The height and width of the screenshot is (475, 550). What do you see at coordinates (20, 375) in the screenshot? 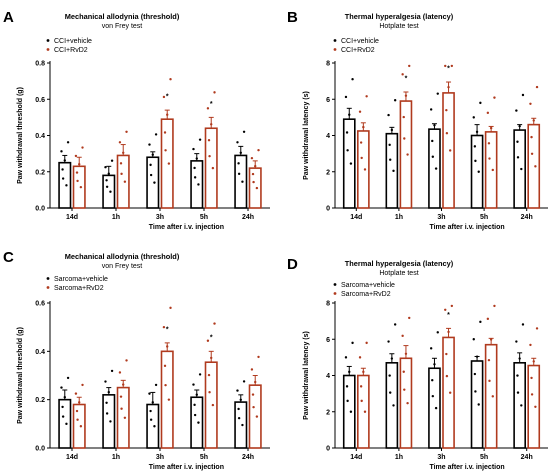
I see `y-axis-label: Paw withdrawal threshold (g)` at bounding box center [20, 375].